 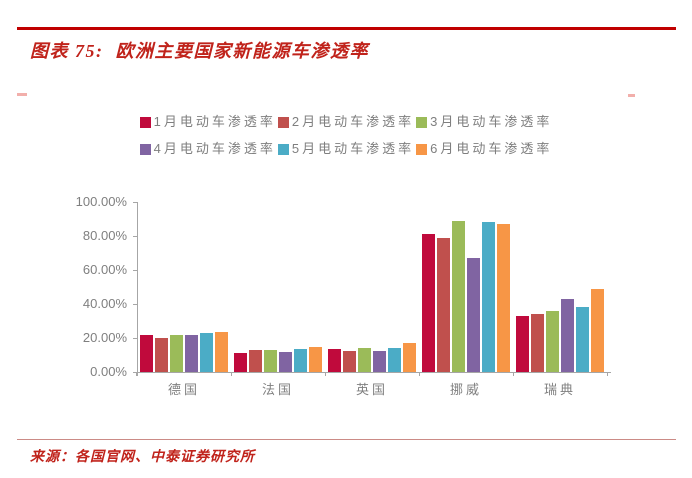 I want to click on legend-item: 1月电动车渗透率, so click(x=207, y=122).